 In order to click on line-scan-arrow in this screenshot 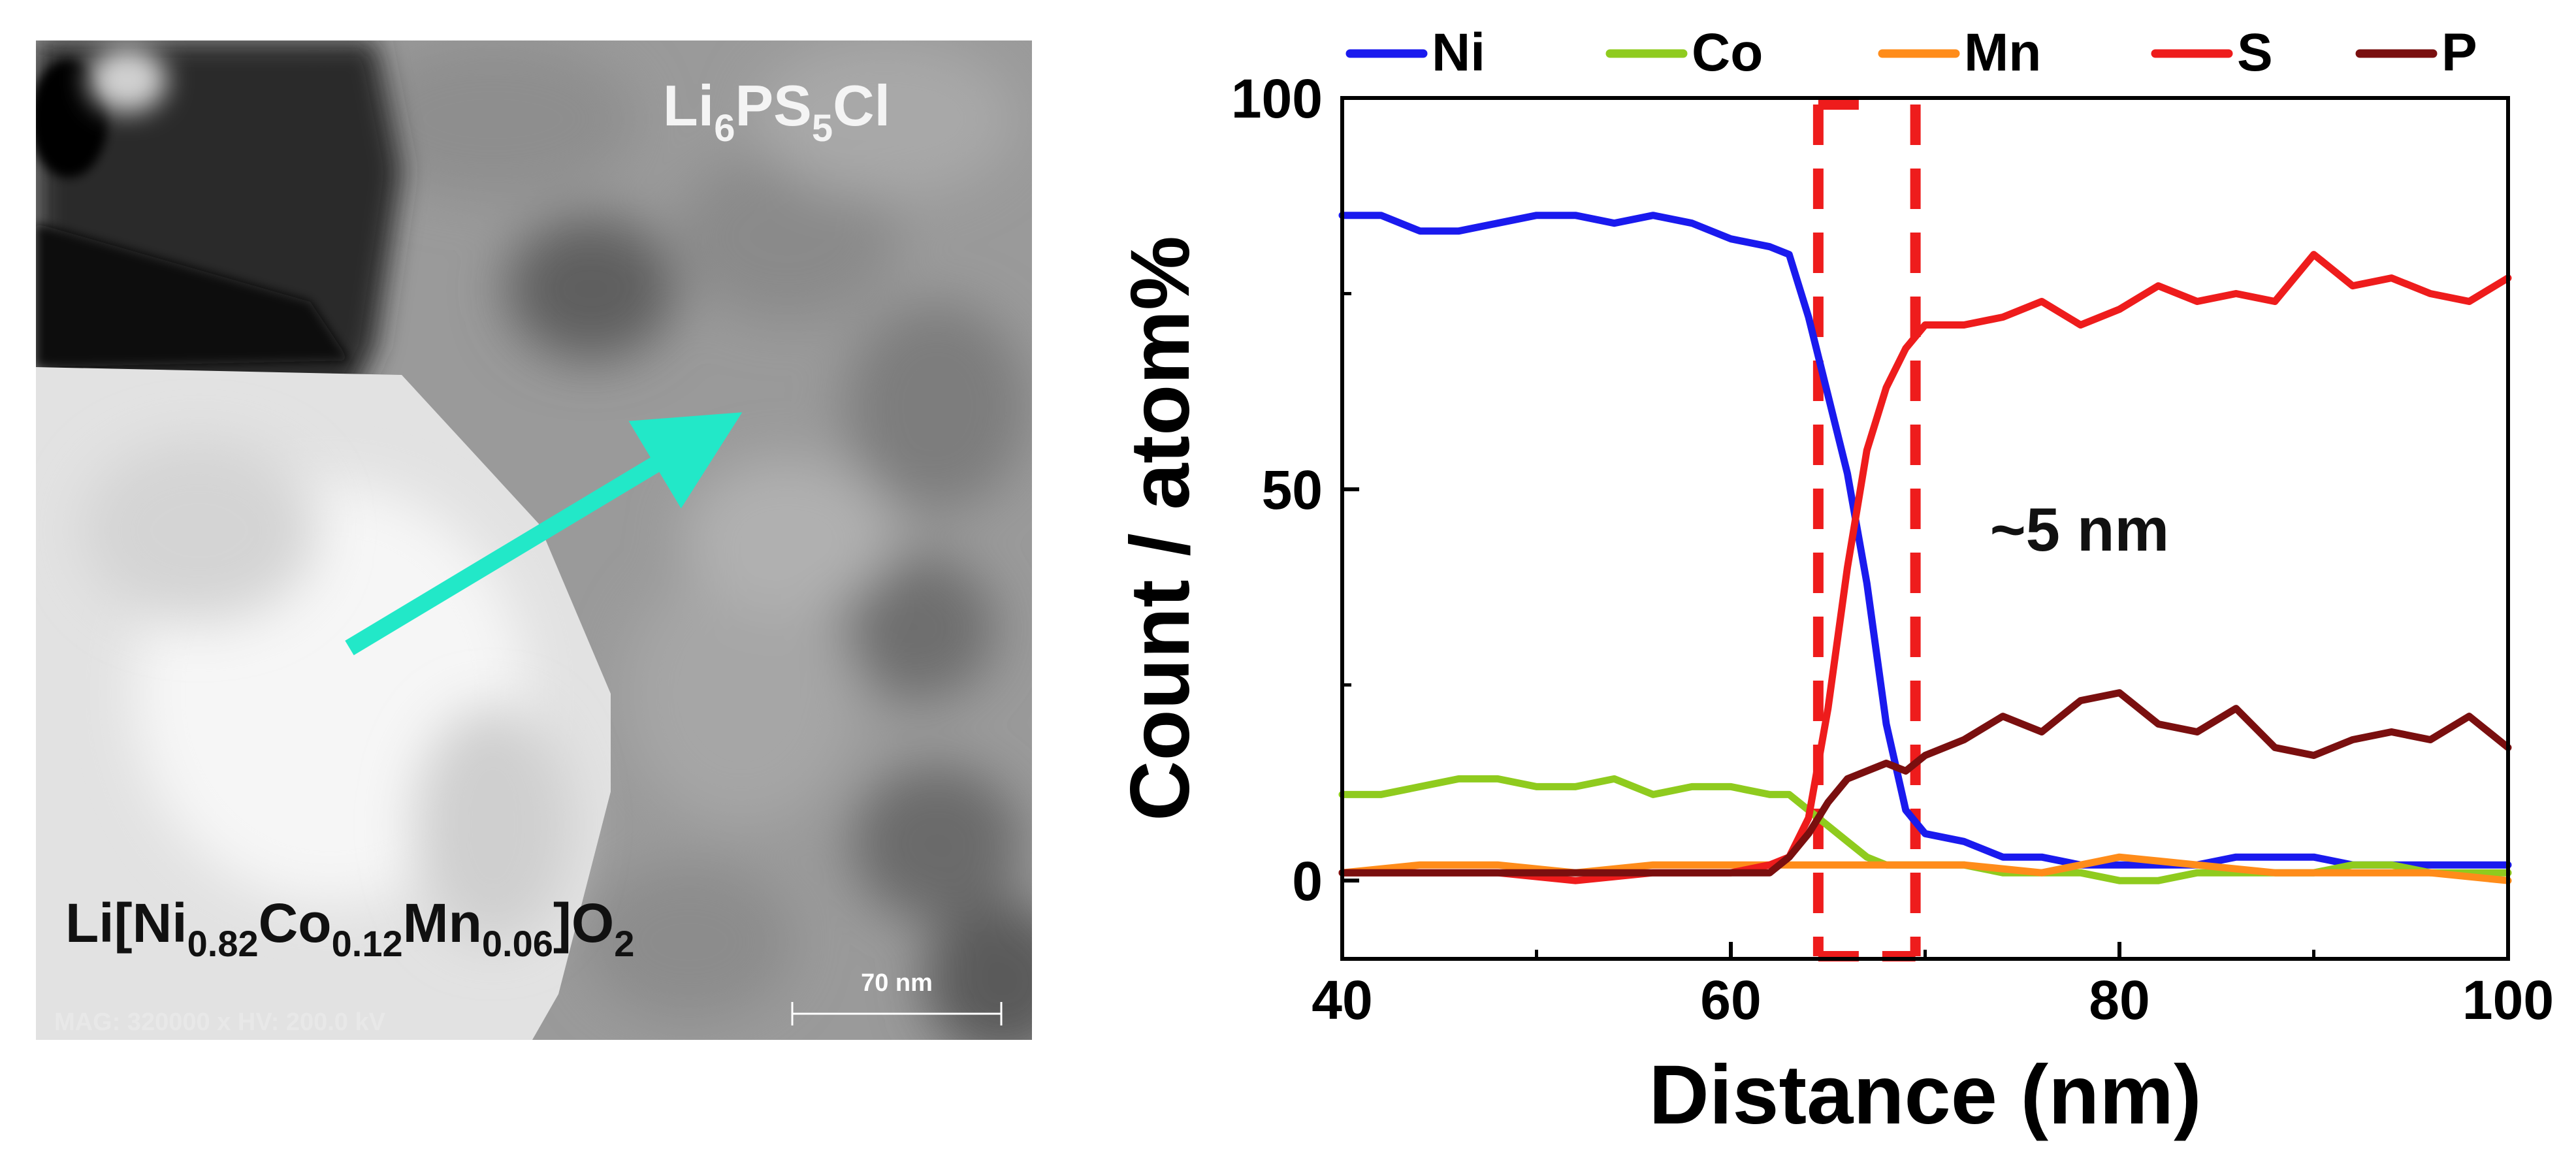, I will do `click(544, 534)`.